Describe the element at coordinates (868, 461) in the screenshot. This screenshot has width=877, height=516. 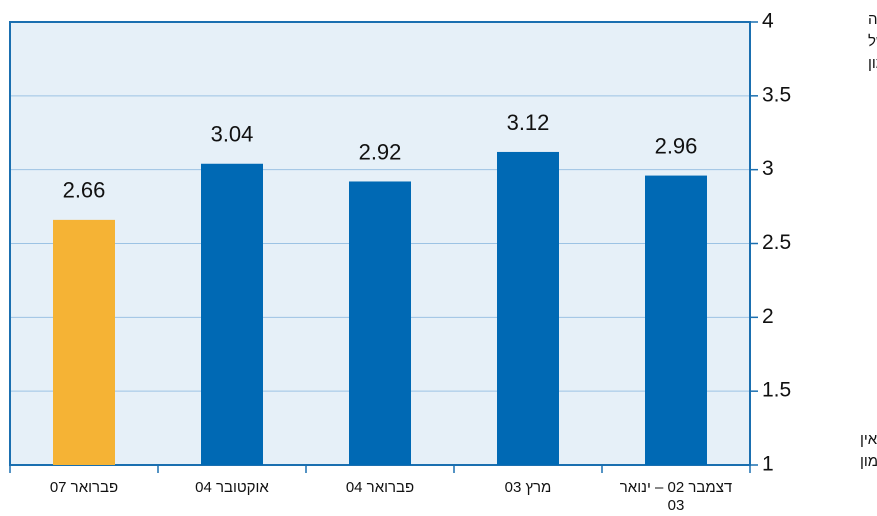
I see `y-axis-bottom-label: אמון` at that location.